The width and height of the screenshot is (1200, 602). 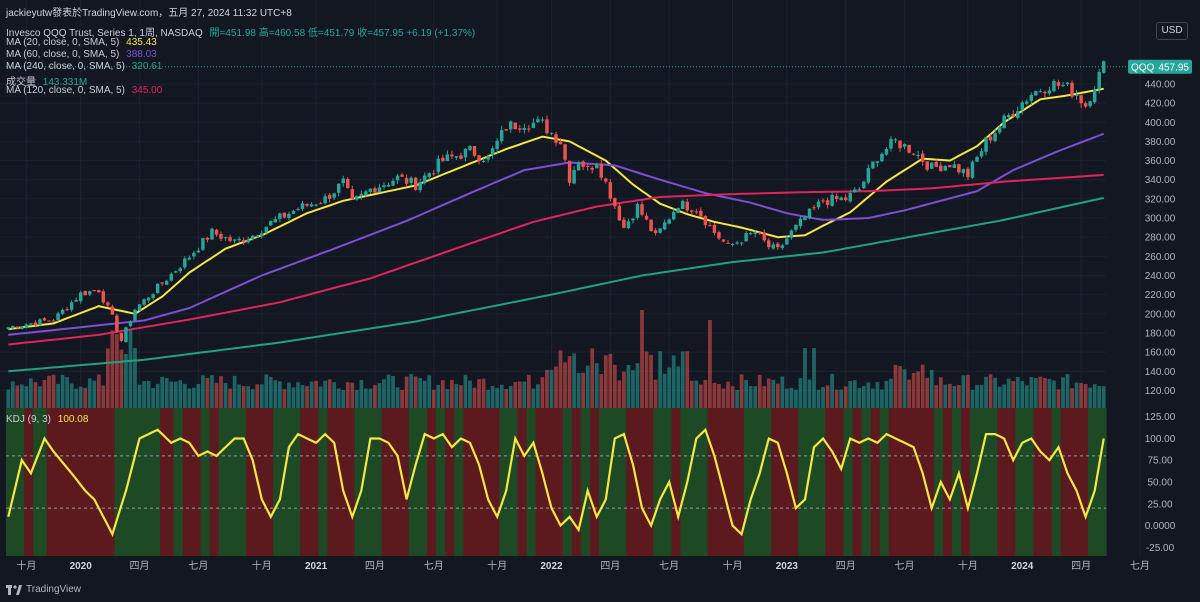 I want to click on legend-ma20: MA (20, close, 0, SMA, 5) 435.43, so click(x=81, y=42).